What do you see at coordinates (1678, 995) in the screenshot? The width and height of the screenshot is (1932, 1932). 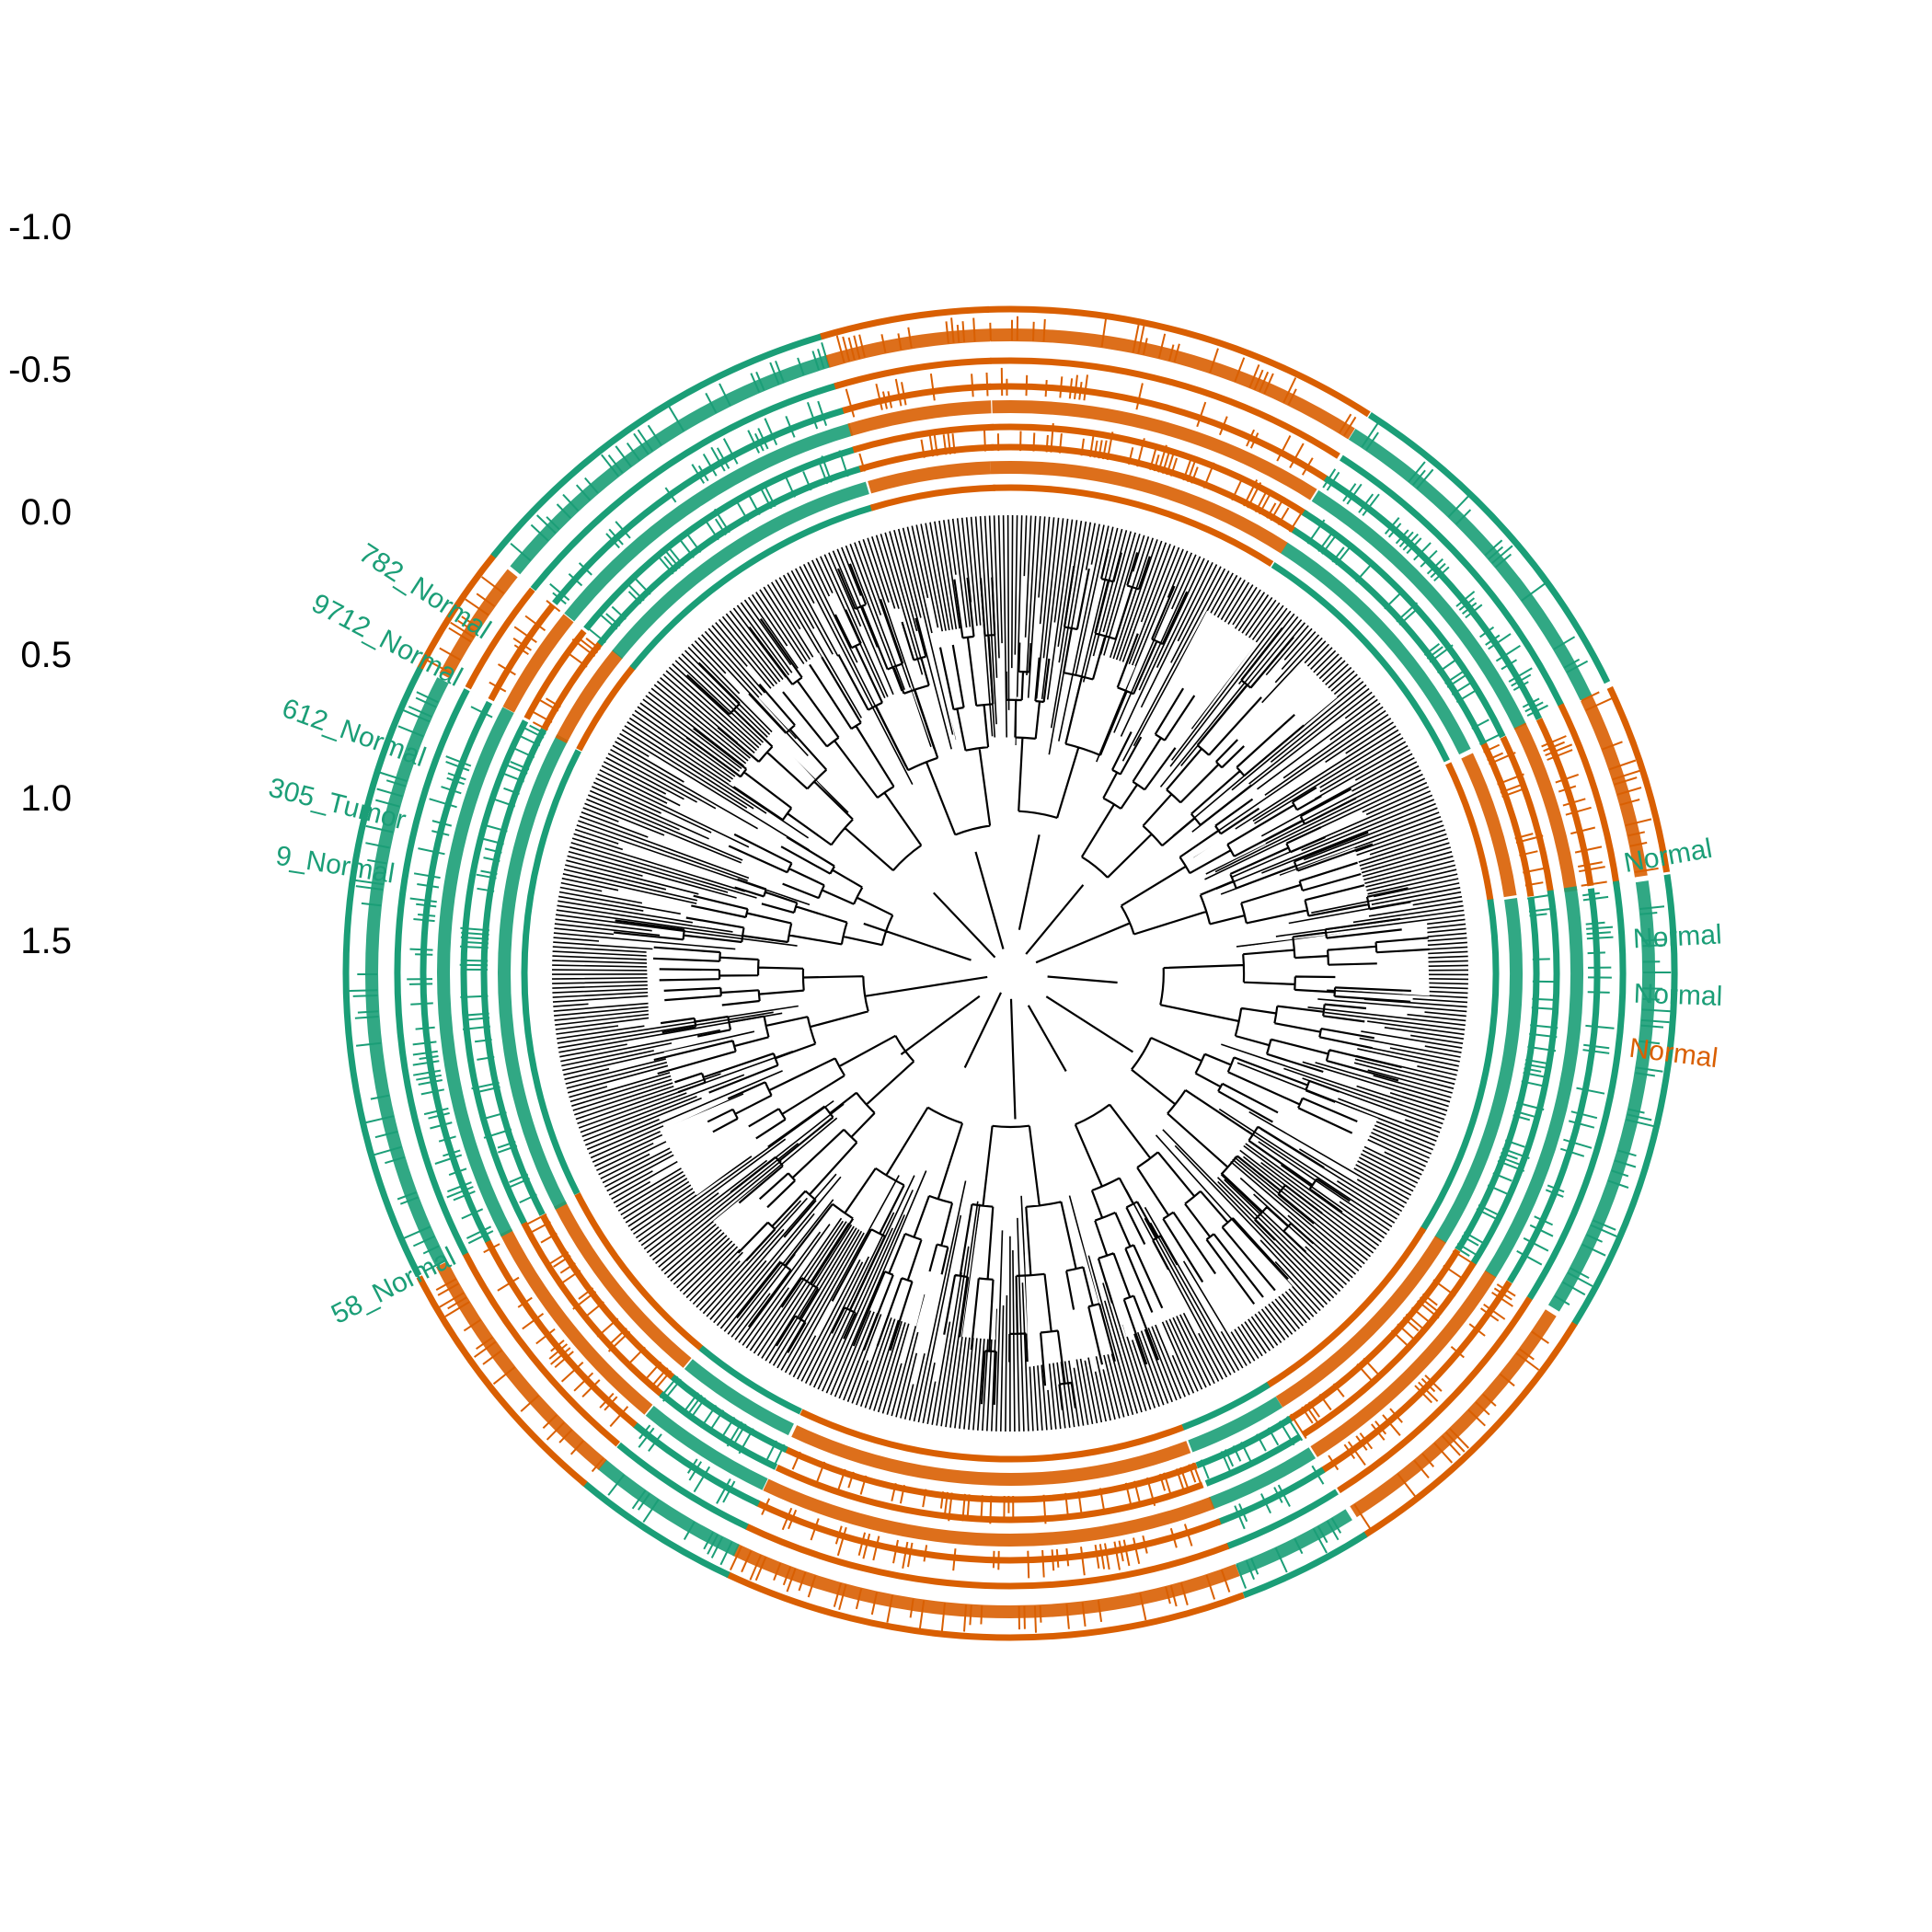 I see `leaf-label: Normal` at bounding box center [1678, 995].